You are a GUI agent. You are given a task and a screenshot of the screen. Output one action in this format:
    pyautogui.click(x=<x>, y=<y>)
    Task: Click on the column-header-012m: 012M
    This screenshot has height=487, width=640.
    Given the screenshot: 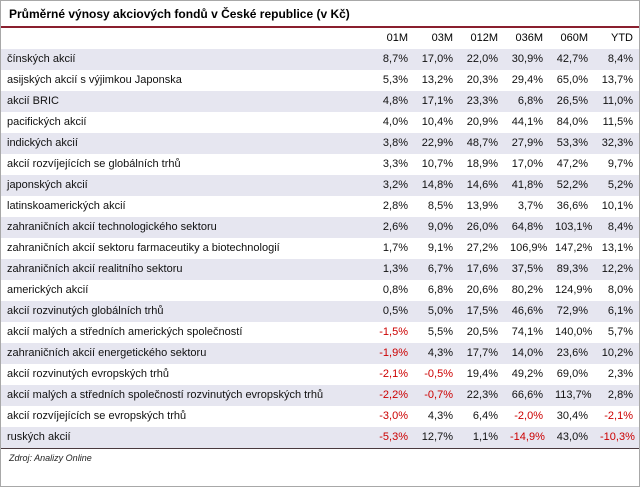 What is the action you would take?
    pyautogui.click(x=484, y=38)
    